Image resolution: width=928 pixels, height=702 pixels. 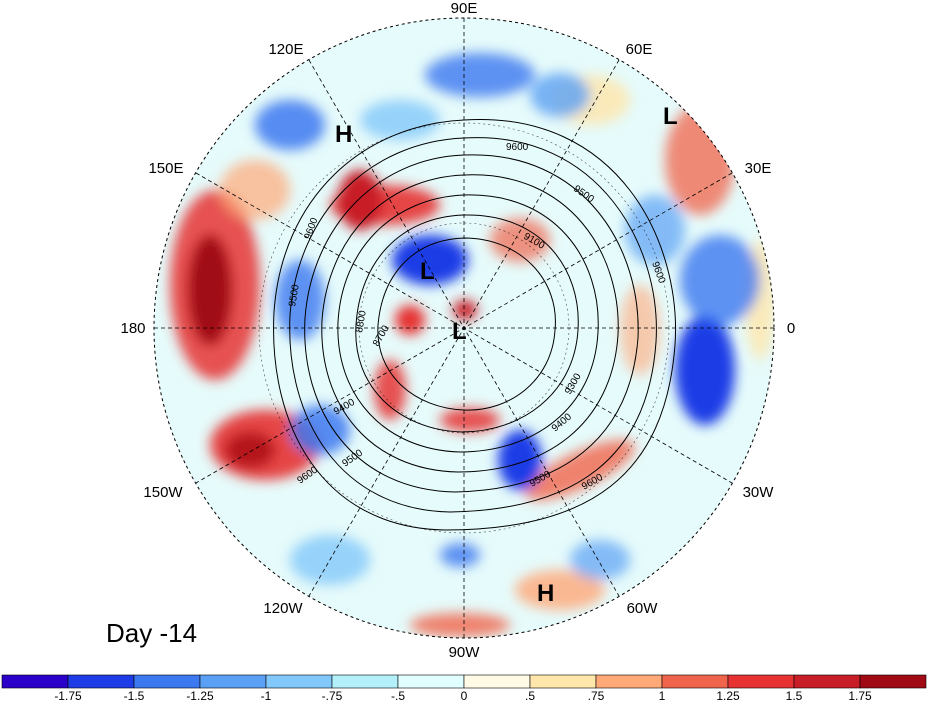 What do you see at coordinates (427, 271) in the screenshot?
I see `low-center-arctic: L` at bounding box center [427, 271].